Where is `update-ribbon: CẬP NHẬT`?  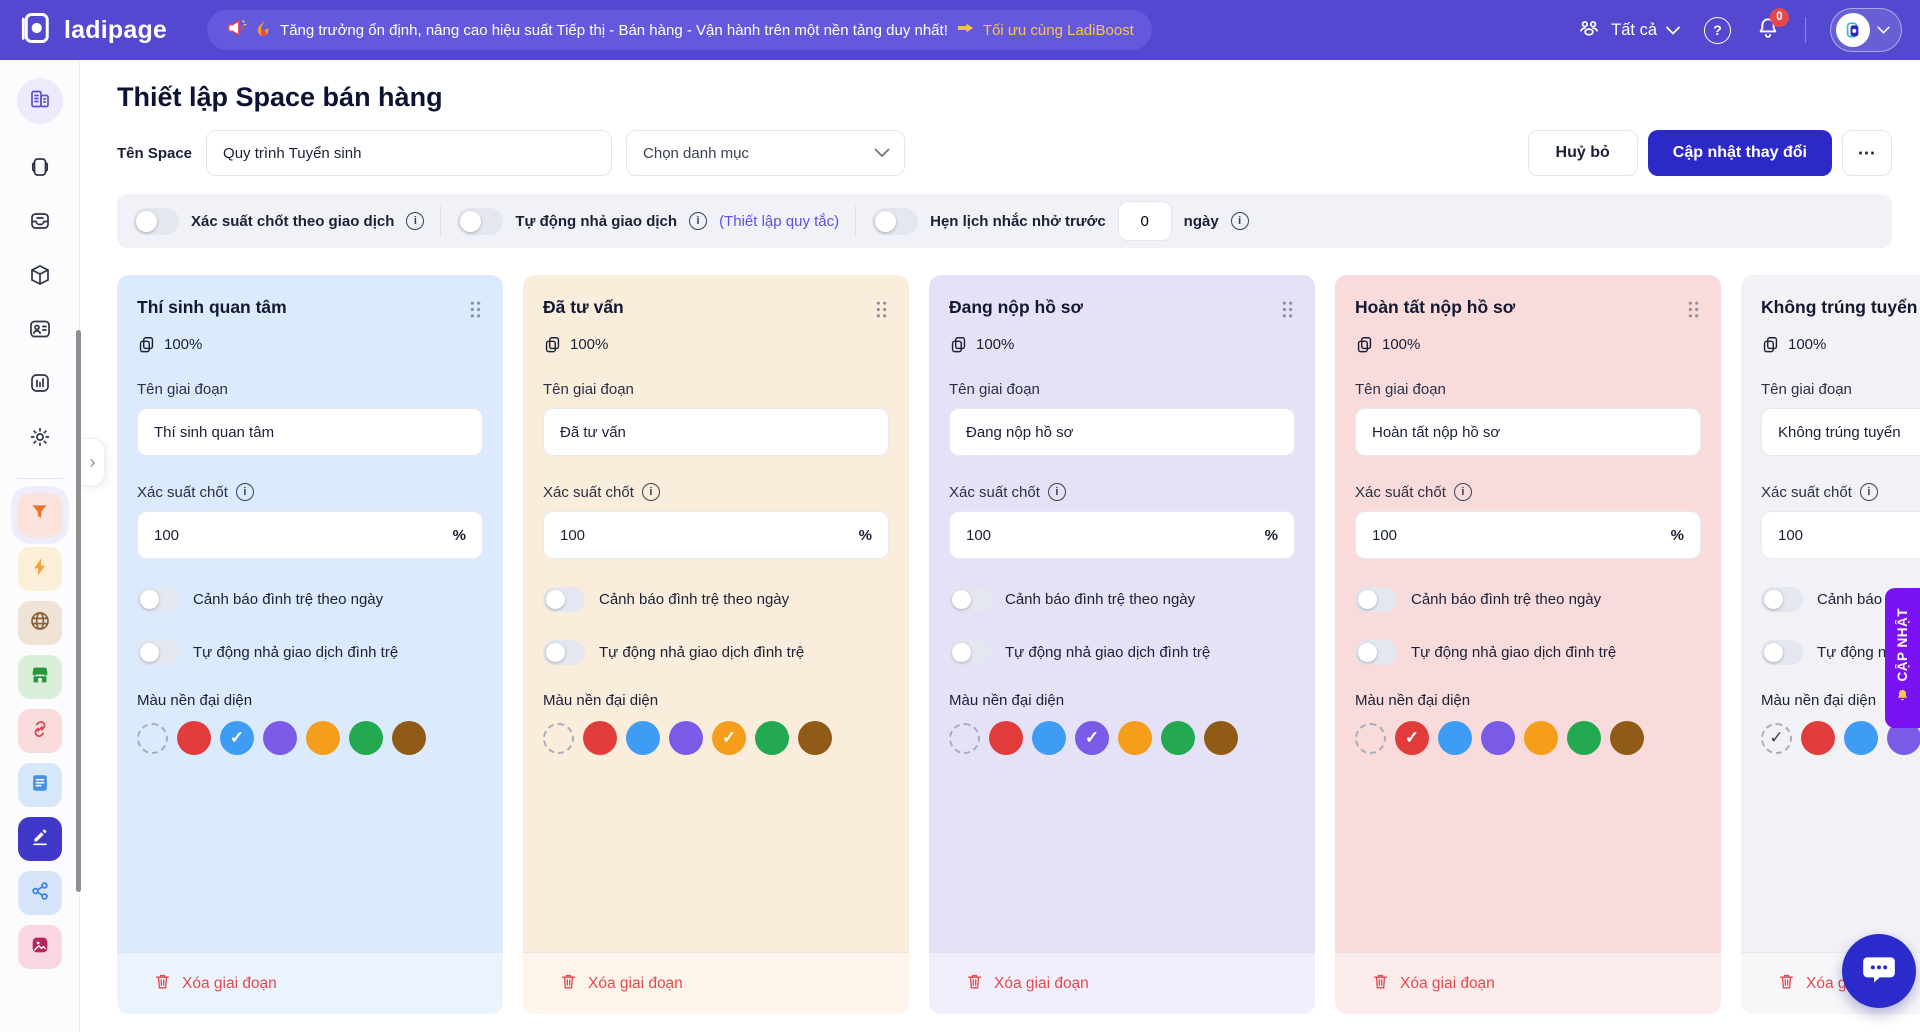 update-ribbon: CẬP NHẬT is located at coordinates (1902, 658).